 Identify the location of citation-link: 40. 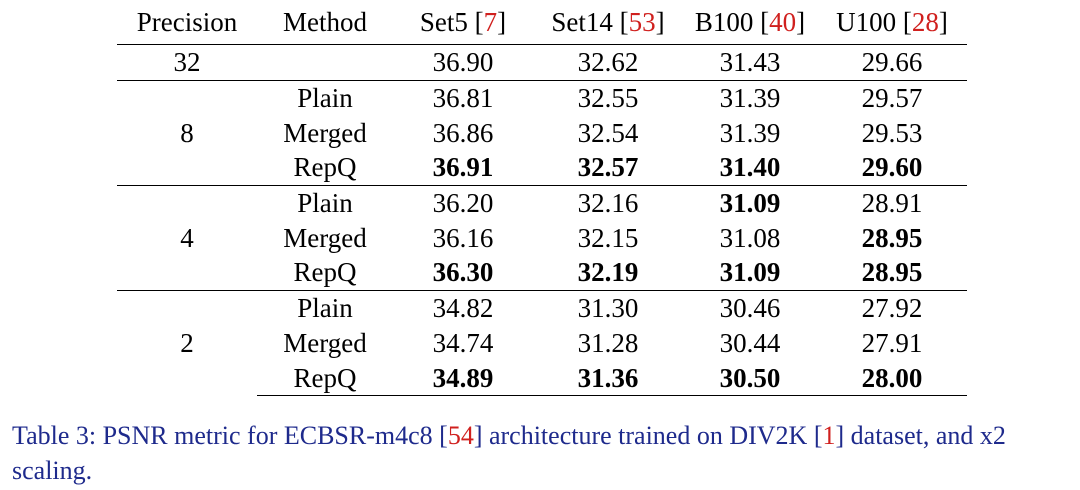
(783, 22).